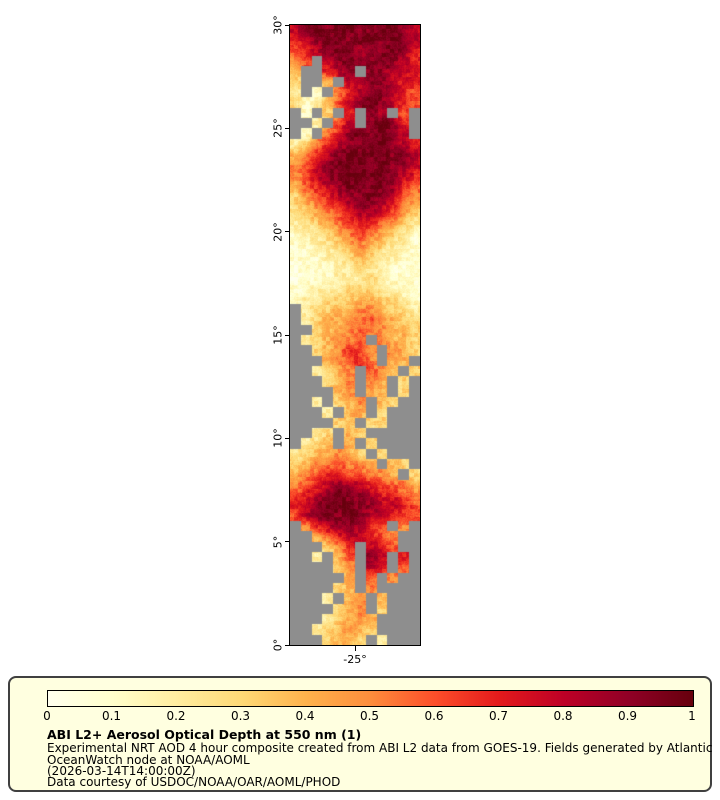 Image resolution: width=720 pixels, height=800 pixels. I want to click on x-tick-label: -25°, so click(355, 659).